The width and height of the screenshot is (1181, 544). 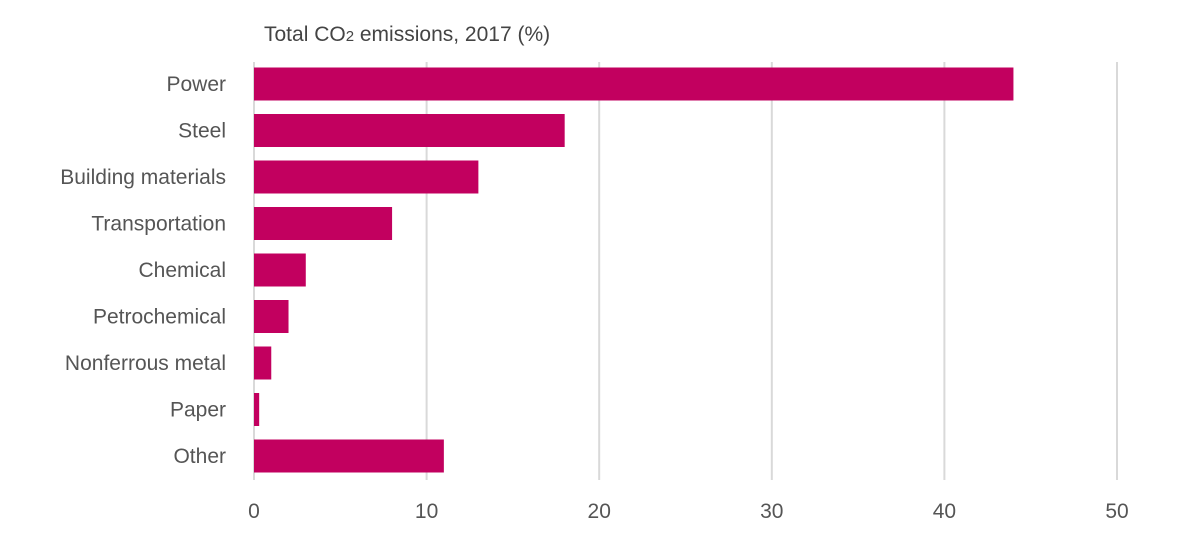 I want to click on category-label: Other, so click(x=199, y=456).